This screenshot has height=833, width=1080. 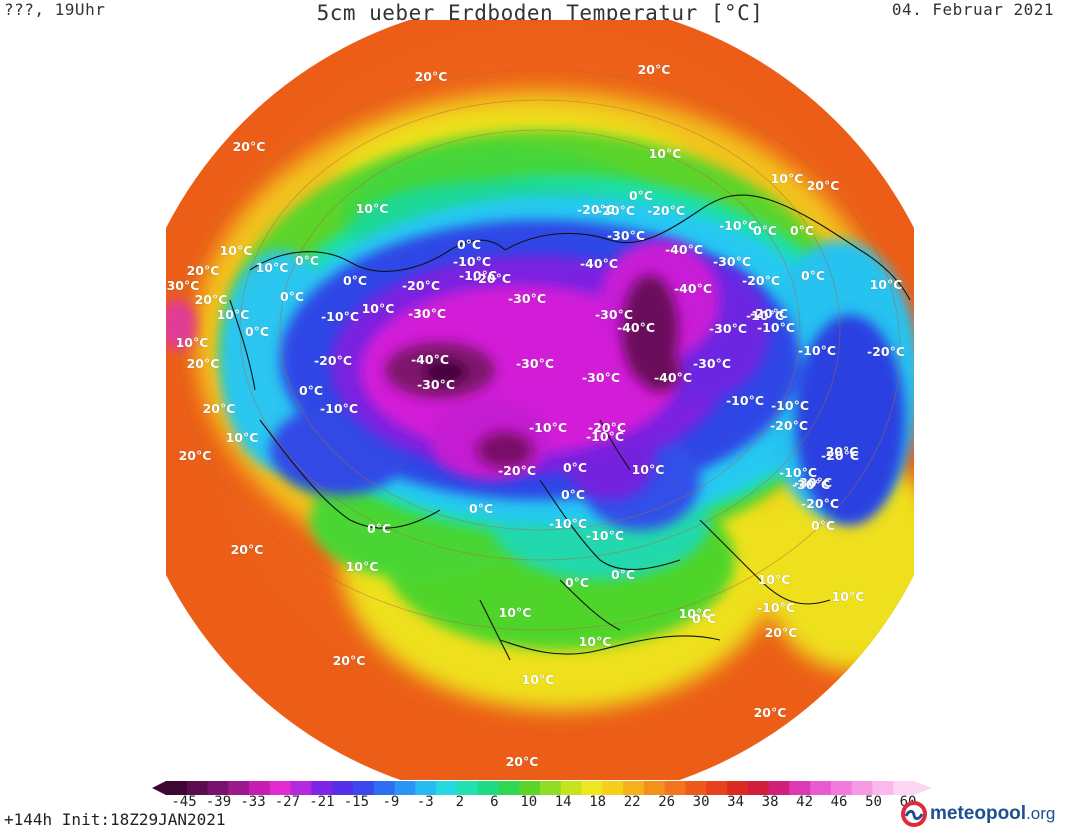 What do you see at coordinates (425, 802) in the screenshot?
I see `scale-tick-label: -3` at bounding box center [425, 802].